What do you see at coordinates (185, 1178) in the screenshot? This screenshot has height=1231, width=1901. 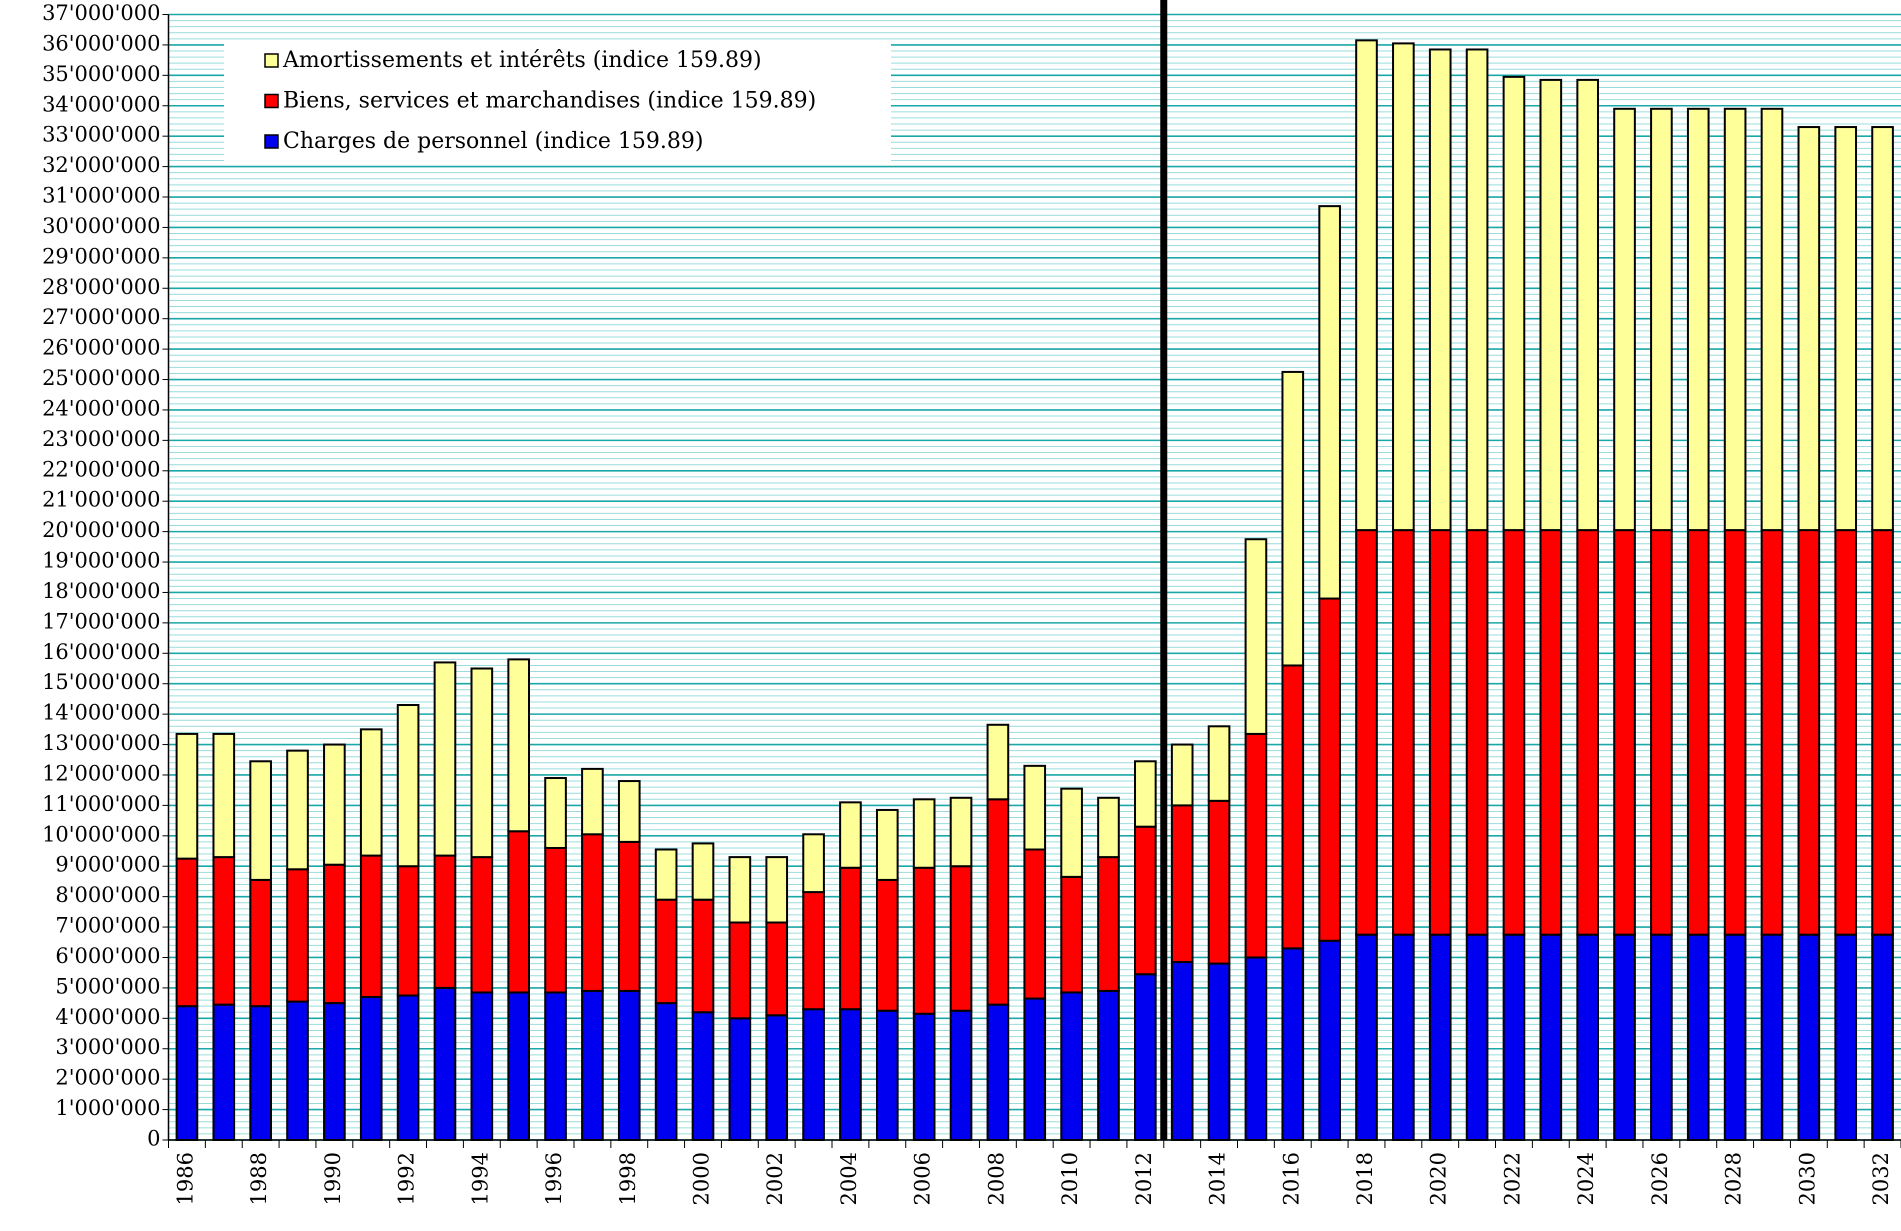 I see `x-tick-label: 1986` at bounding box center [185, 1178].